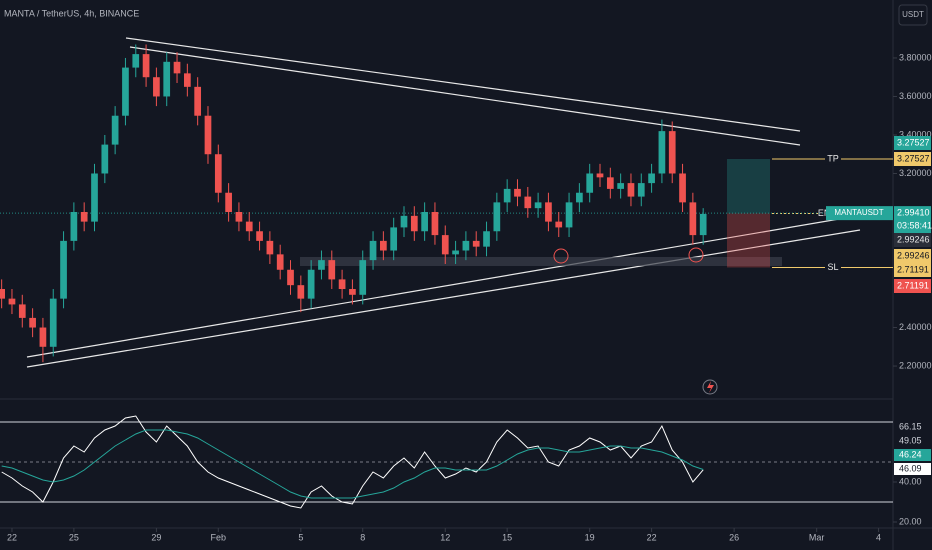 The height and width of the screenshot is (550, 932). Describe the element at coordinates (748, 186) in the screenshot. I see `profit-zone` at that location.